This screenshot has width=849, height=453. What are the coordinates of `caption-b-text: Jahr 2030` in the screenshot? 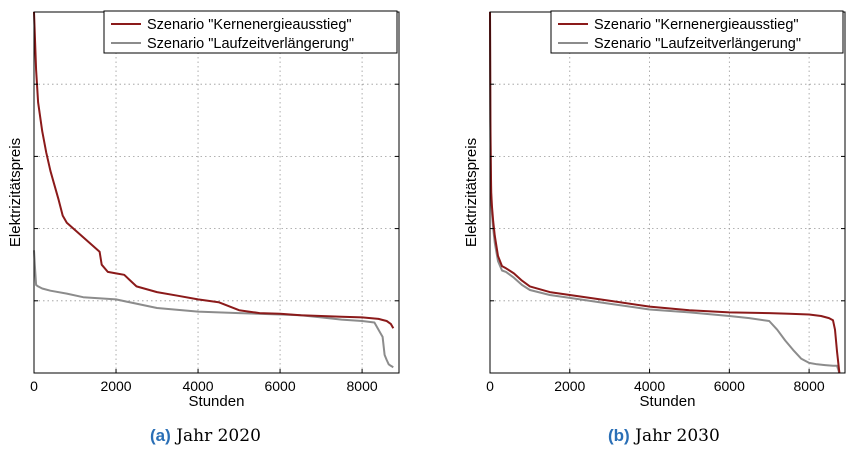 It's located at (677, 436).